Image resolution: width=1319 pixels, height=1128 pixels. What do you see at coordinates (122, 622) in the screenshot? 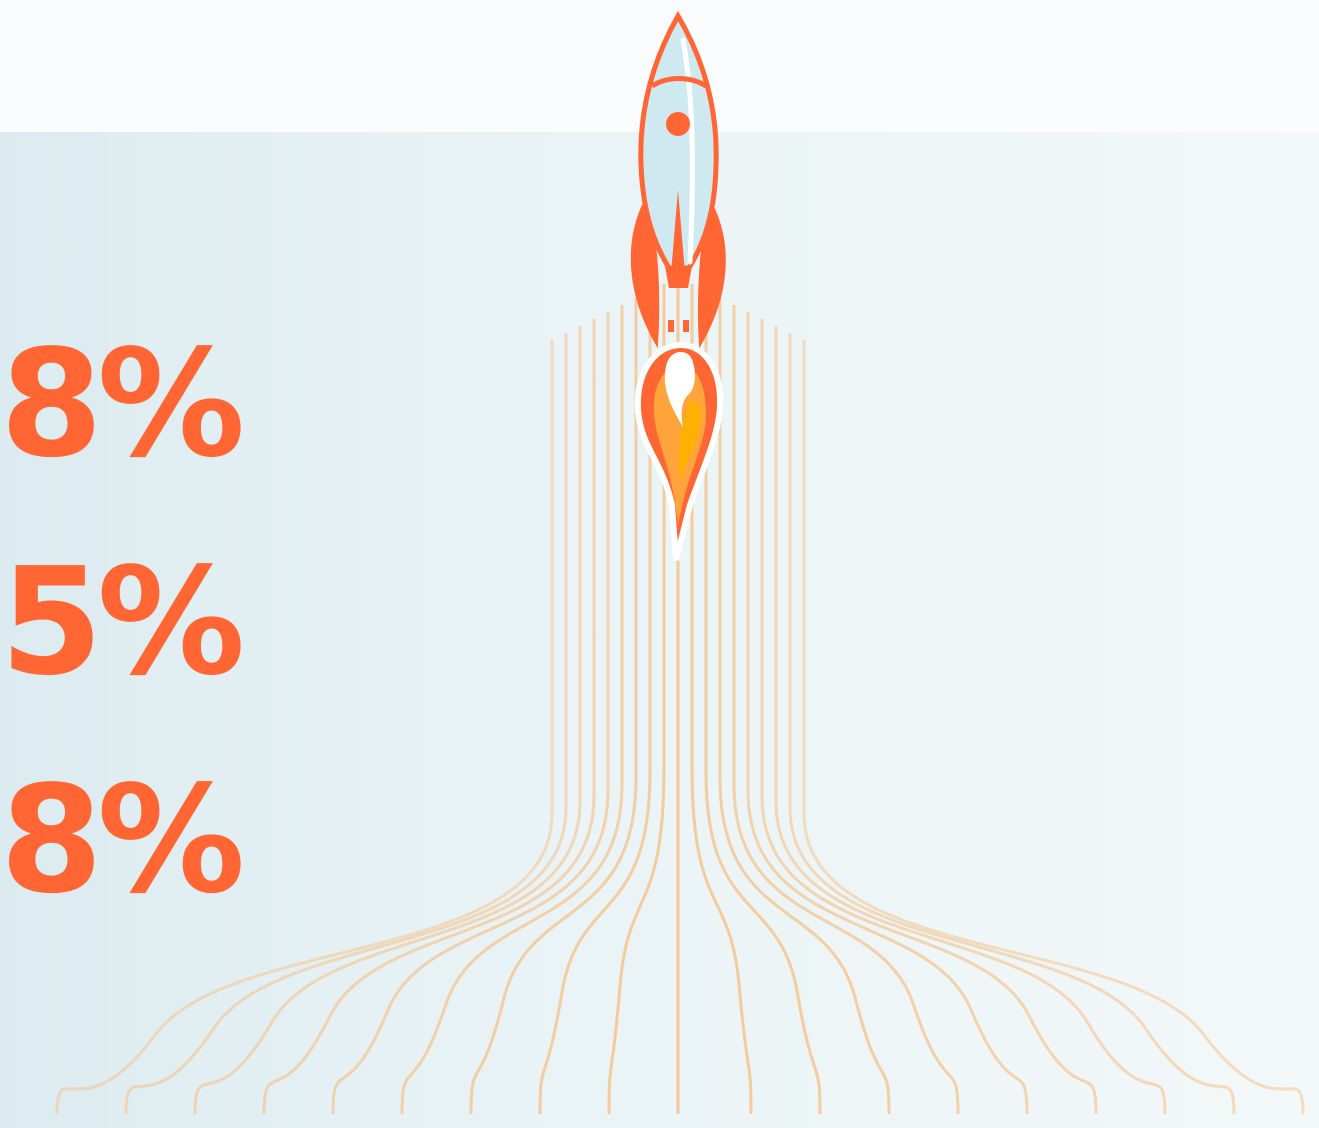
I see `stat-value-2: 5%` at bounding box center [122, 622].